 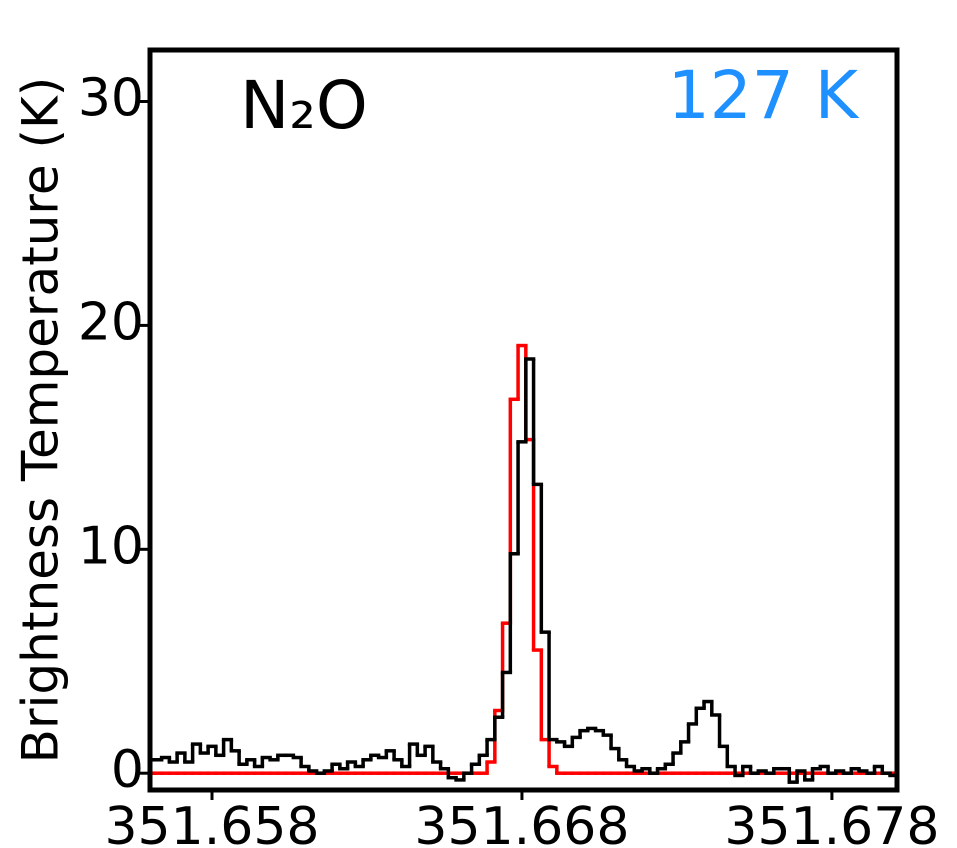 I want to click on step-riser, so click(x=522, y=559).